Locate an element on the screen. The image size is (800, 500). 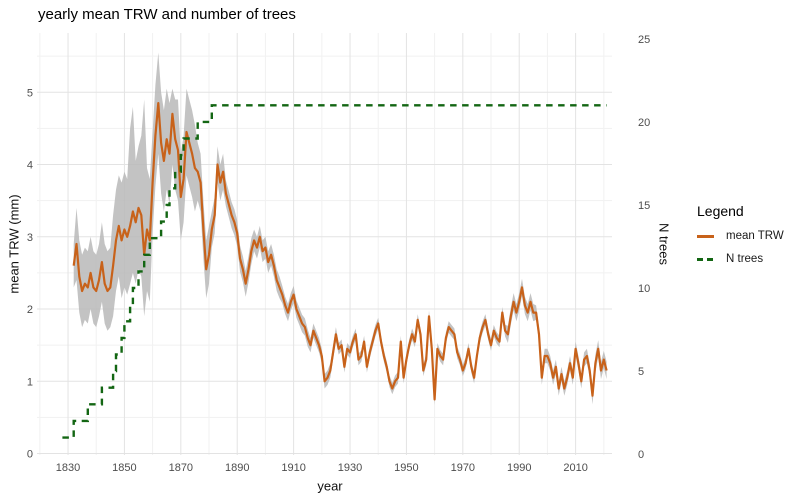
y-left-tick-label: 0 is located at coordinates (30, 455).